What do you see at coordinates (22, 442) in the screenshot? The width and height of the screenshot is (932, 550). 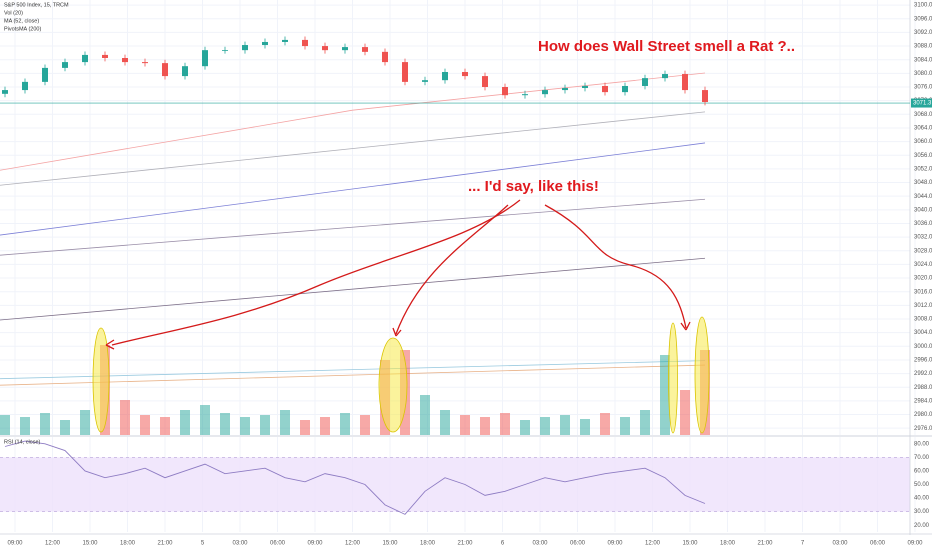 I see `legend-rsi: RSI (14, close)` at bounding box center [22, 442].